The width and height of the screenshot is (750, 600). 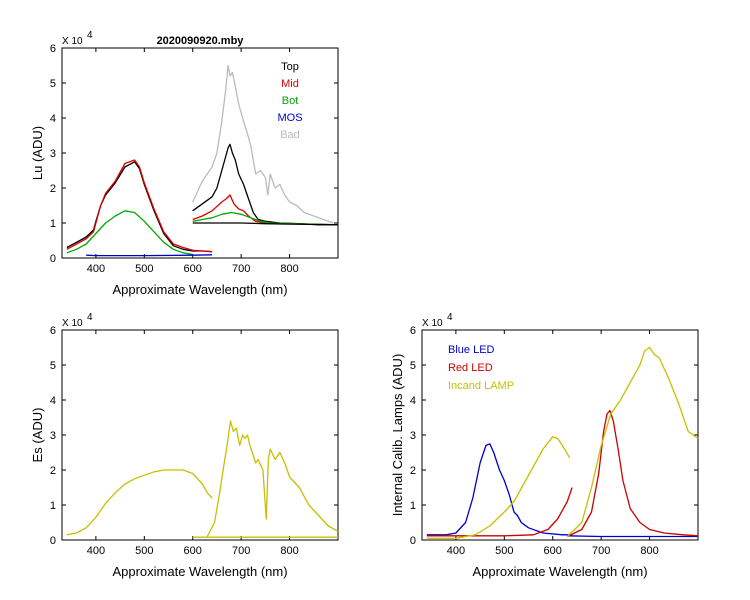 I want to click on legend-entry: Blue LED, so click(x=471, y=350).